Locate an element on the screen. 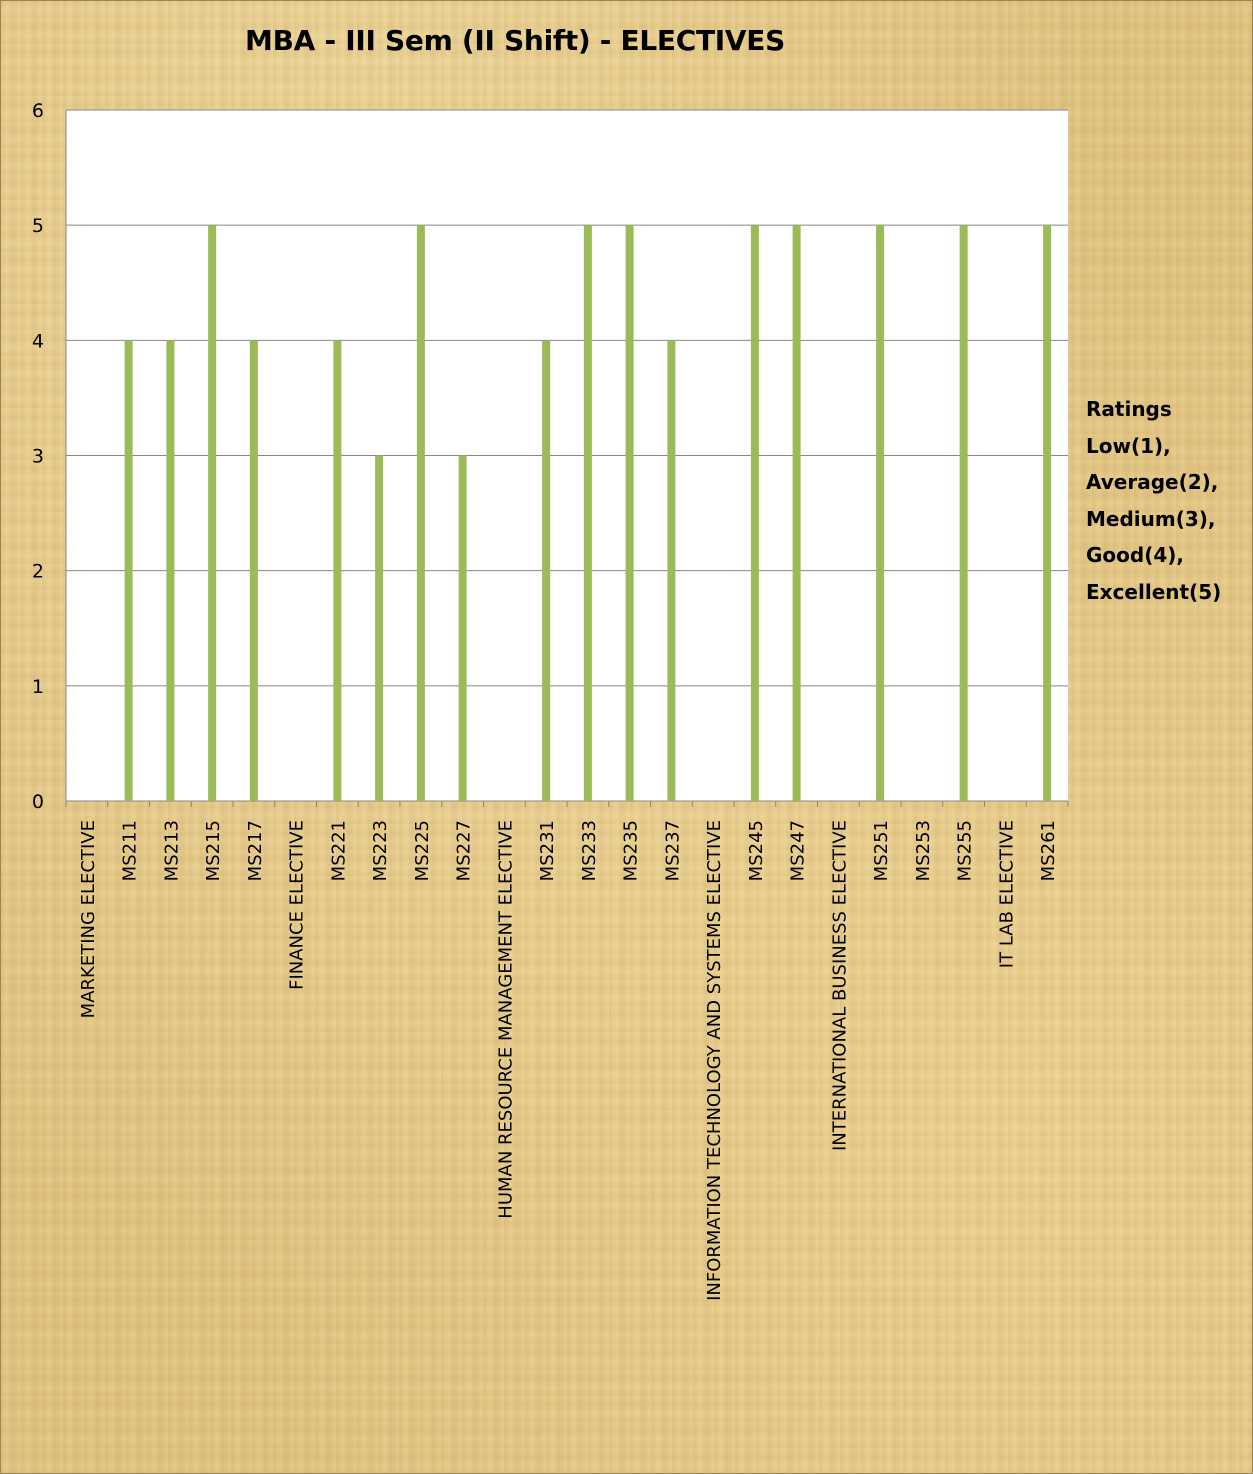 Image resolution: width=1253 pixels, height=1474 pixels. legend-line: Excellent(5) is located at coordinates (1154, 591).